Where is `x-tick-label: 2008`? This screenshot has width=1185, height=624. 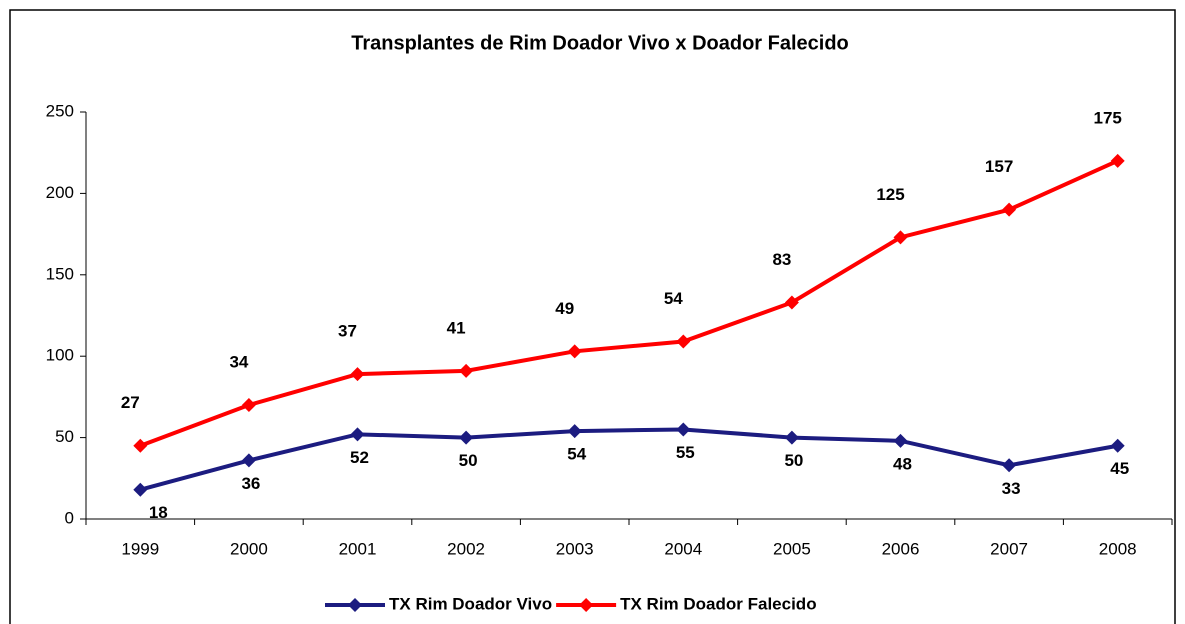
x-tick-label: 2008 is located at coordinates (1118, 548).